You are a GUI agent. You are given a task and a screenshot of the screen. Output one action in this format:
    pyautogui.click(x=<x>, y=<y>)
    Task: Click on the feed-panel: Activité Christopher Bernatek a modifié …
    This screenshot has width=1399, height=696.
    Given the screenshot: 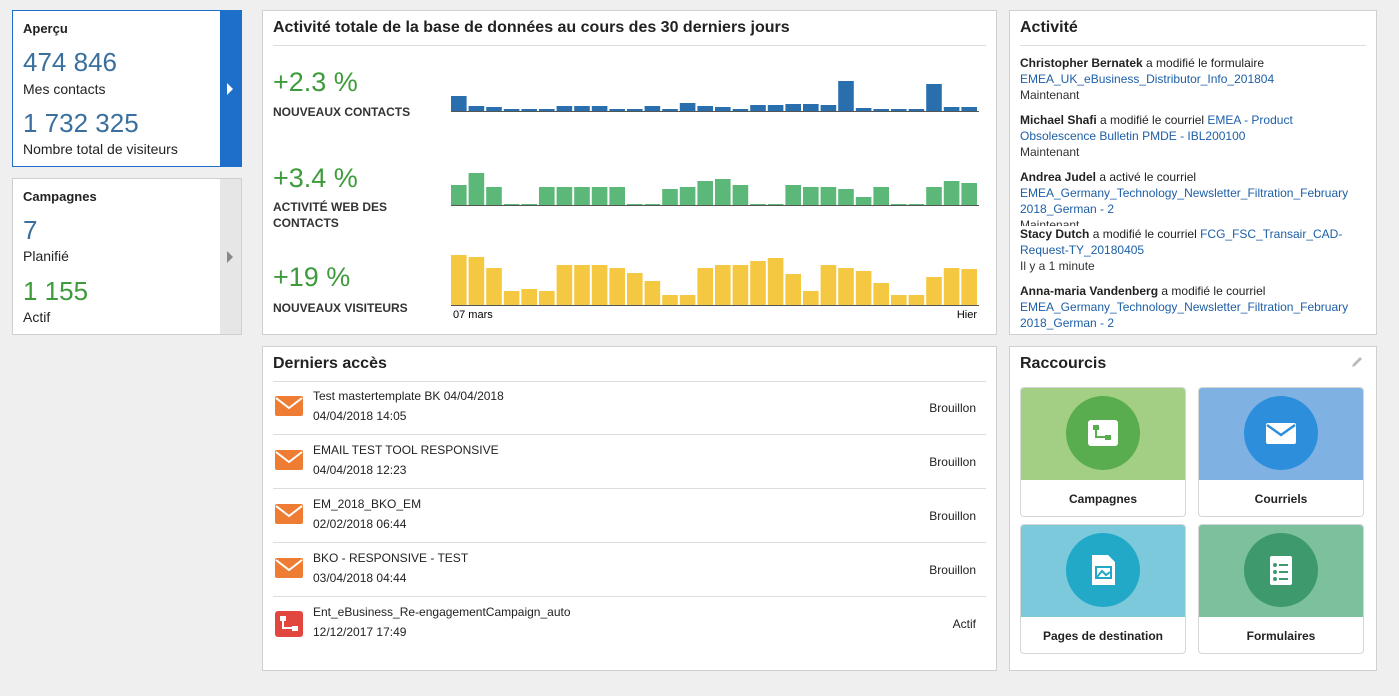 What is the action you would take?
    pyautogui.click(x=1193, y=172)
    